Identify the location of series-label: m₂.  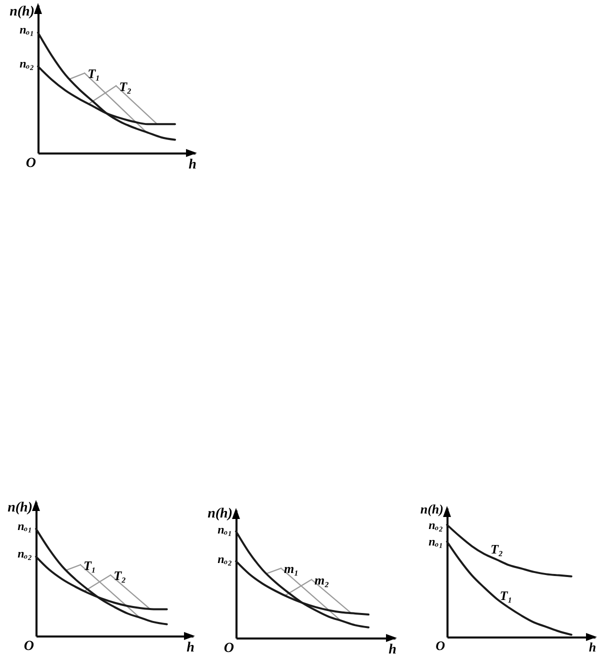
(322, 580).